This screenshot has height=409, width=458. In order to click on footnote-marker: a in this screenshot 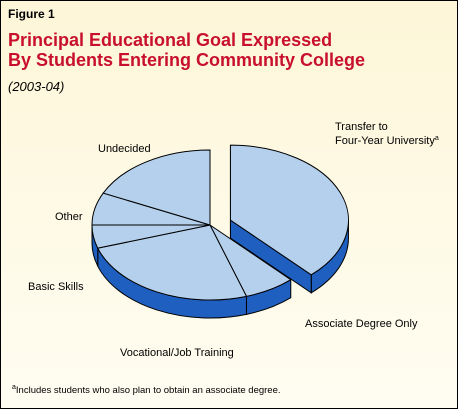, I will do `click(14, 387)`.